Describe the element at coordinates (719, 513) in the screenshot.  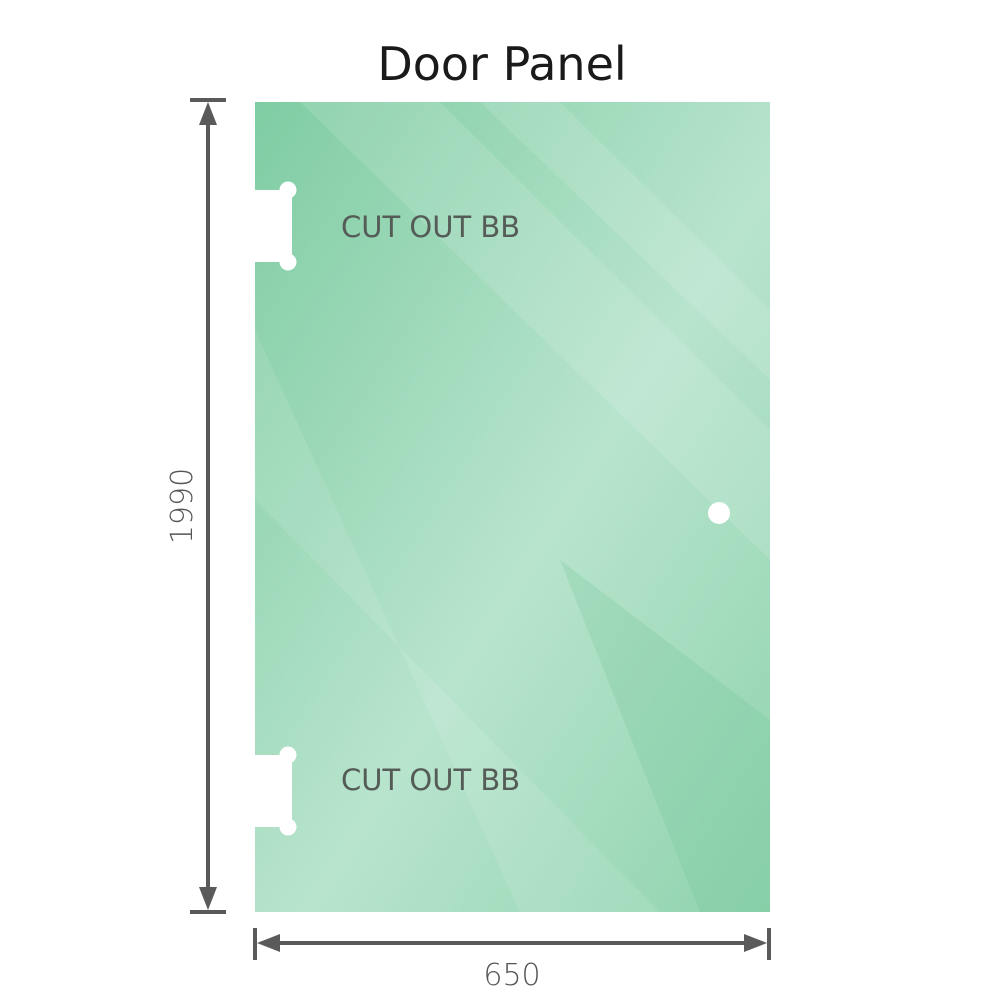
I see `handle-hole` at that location.